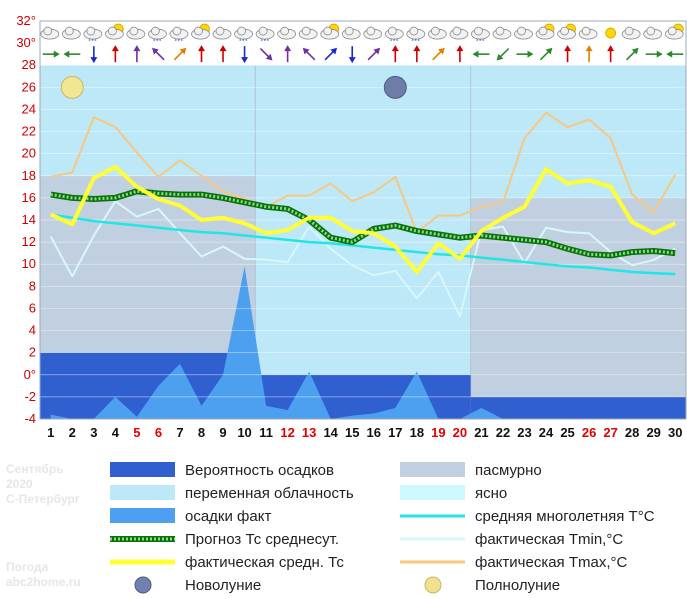  Describe the element at coordinates (32, 307) in the screenshot. I see `y-tick-label: 6` at that location.